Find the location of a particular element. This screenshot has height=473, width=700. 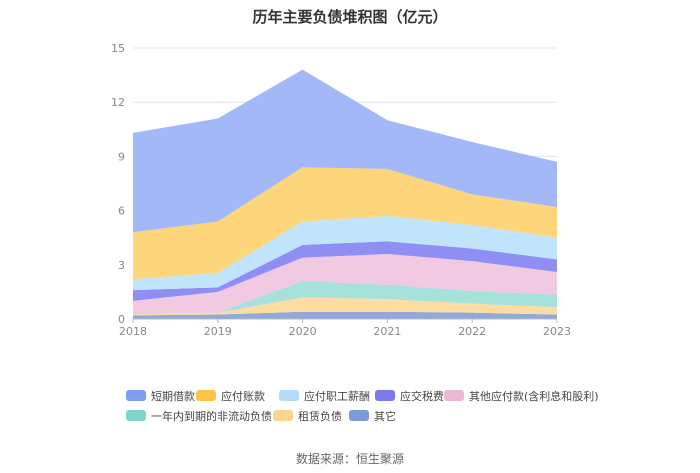

y-tick-label-0: 0 is located at coordinates (121, 319).